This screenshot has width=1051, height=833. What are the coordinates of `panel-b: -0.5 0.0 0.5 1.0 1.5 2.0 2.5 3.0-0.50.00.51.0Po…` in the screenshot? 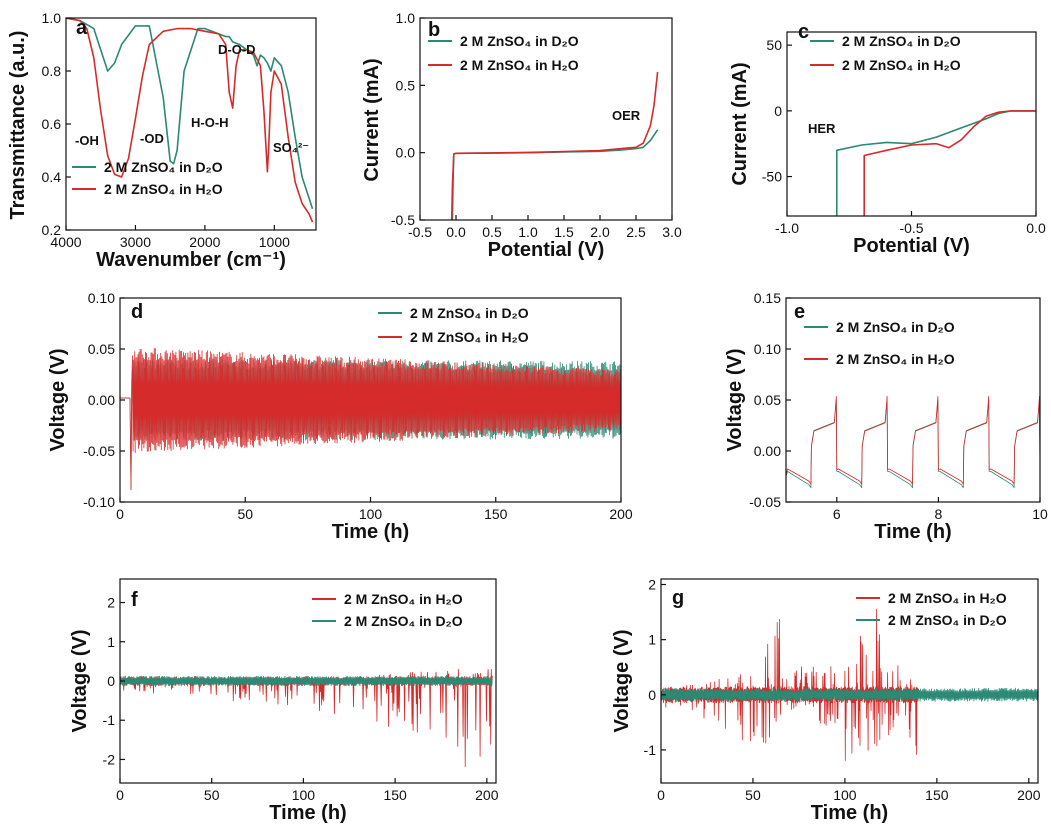 It's located at (521, 135).